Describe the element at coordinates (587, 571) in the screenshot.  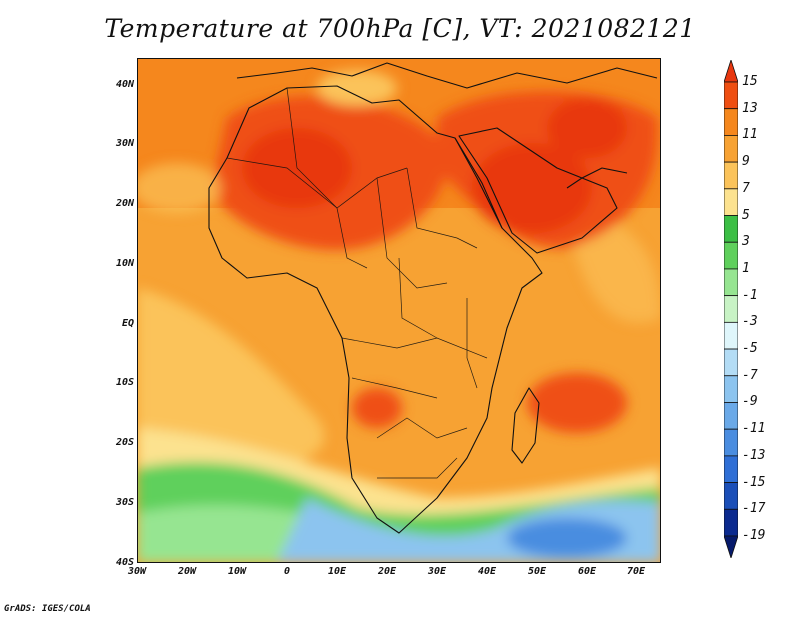
I see `lon-tick-60e: 60E` at that location.